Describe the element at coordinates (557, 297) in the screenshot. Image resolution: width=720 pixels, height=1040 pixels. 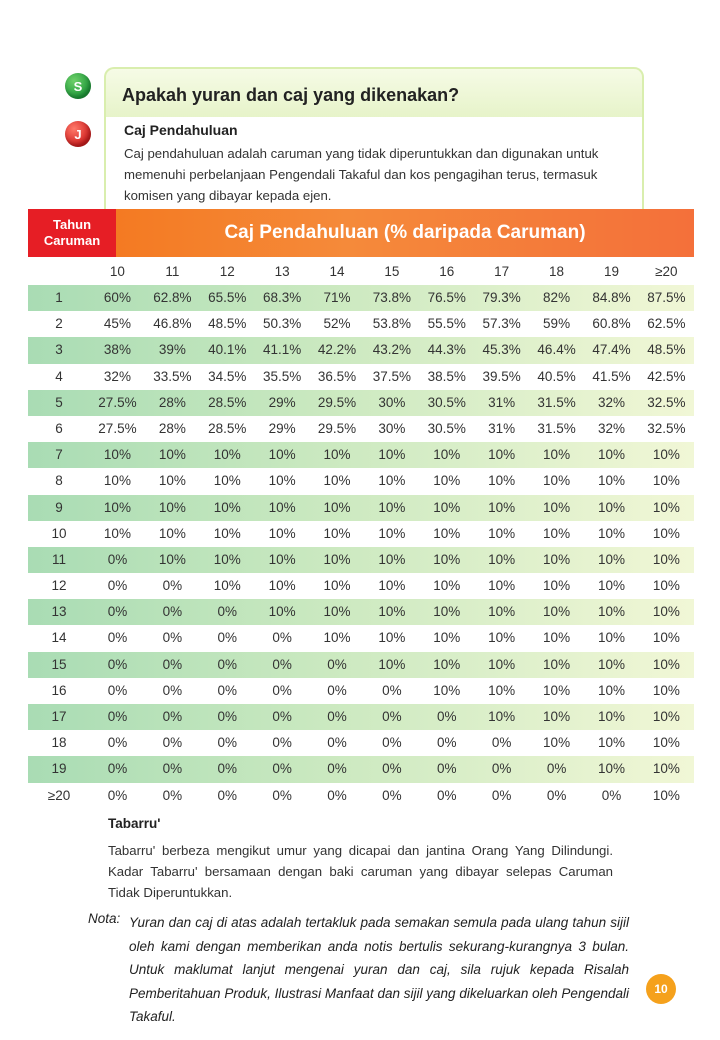
I see `table-cell: 82%` at that location.